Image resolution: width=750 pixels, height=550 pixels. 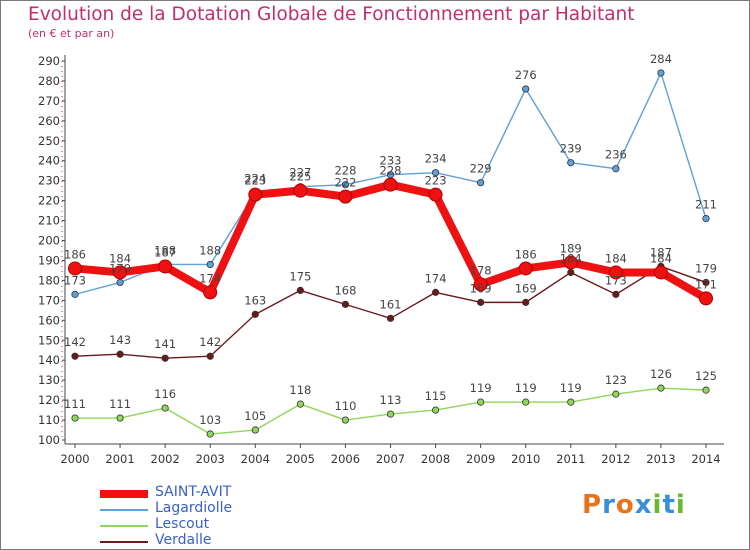 I want to click on legend-item-verdalle: Verdalle, so click(x=210, y=541).